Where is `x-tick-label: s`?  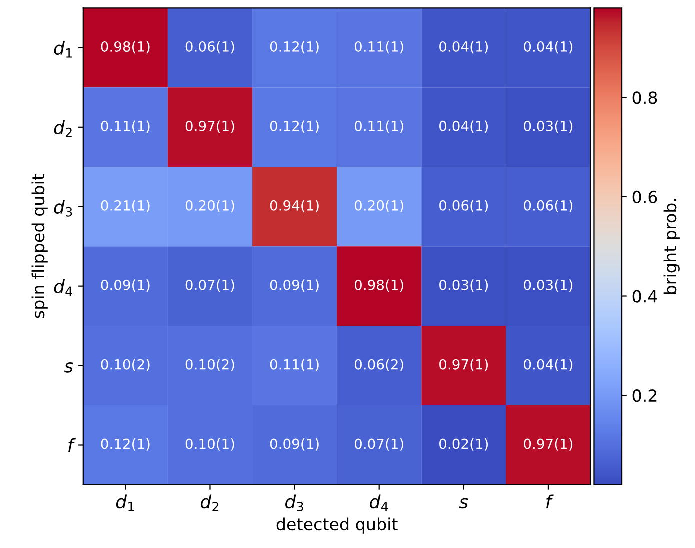 x-tick-label: s is located at coordinates (463, 503).